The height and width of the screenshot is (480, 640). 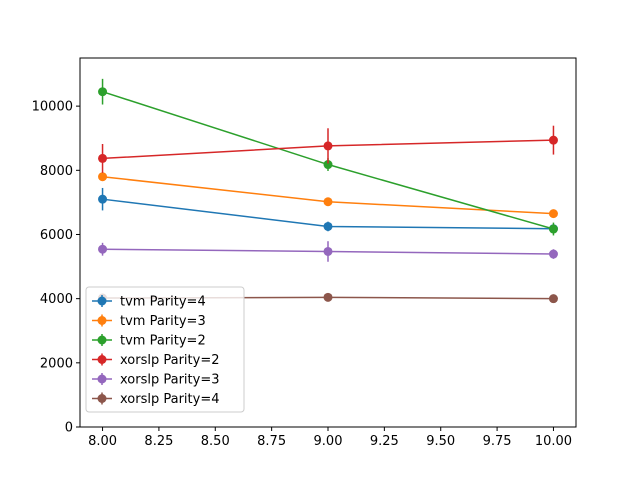 I want to click on legend-entry: tvm Parity=2, so click(x=149, y=341).